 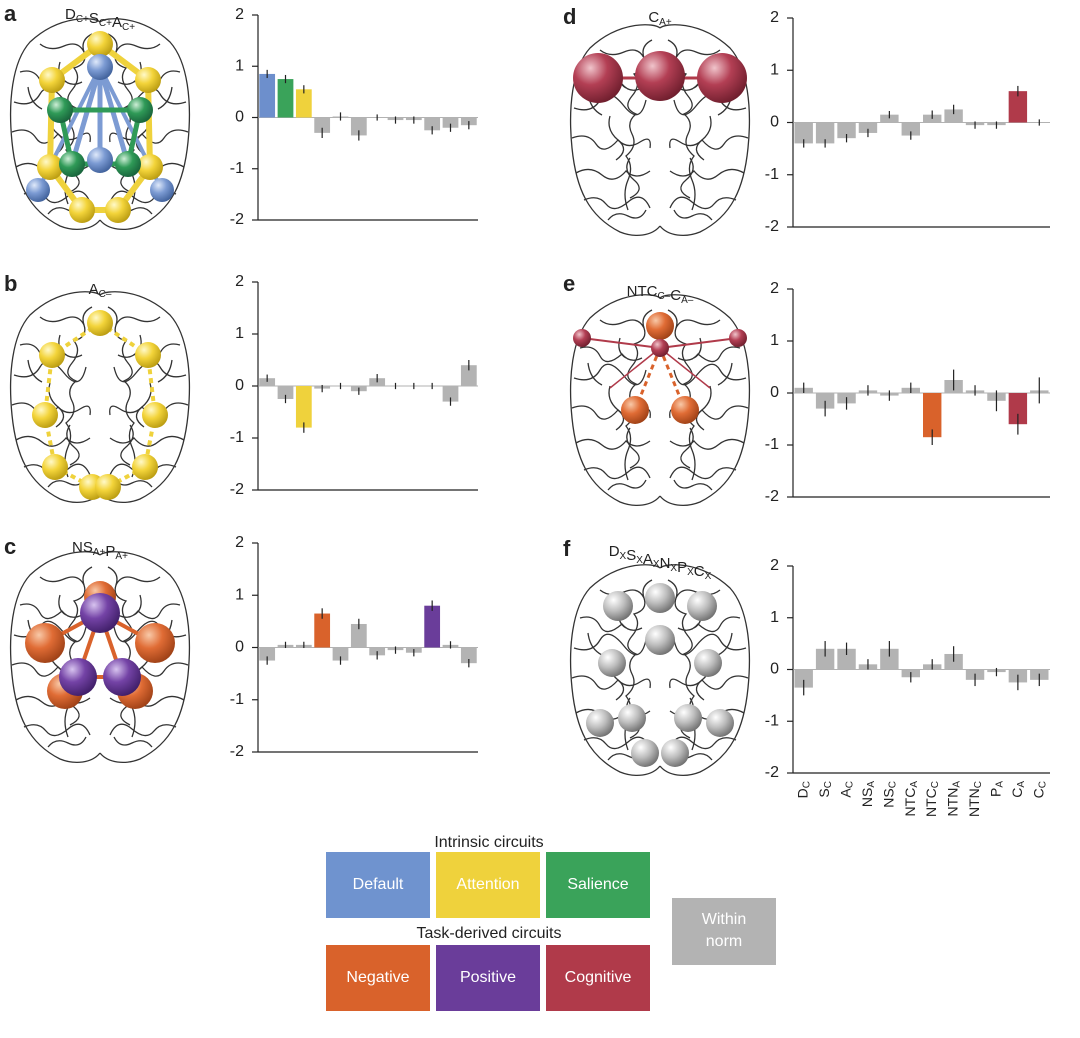 What do you see at coordinates (660, 294) in the screenshot?
I see `panel-title: NTCC–CA–` at bounding box center [660, 294].